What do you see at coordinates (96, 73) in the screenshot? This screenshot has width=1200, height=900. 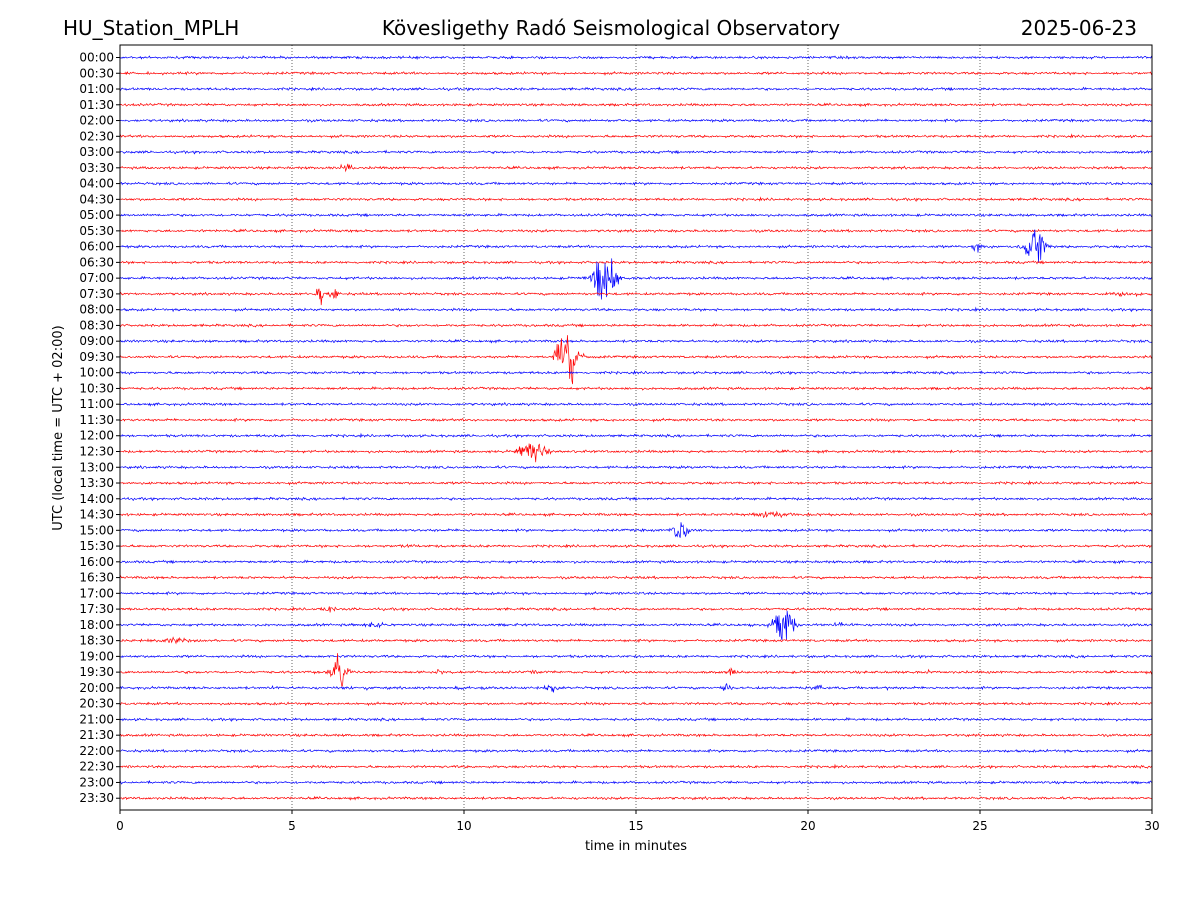 I see `y-tick-label: 00:30` at bounding box center [96, 73].